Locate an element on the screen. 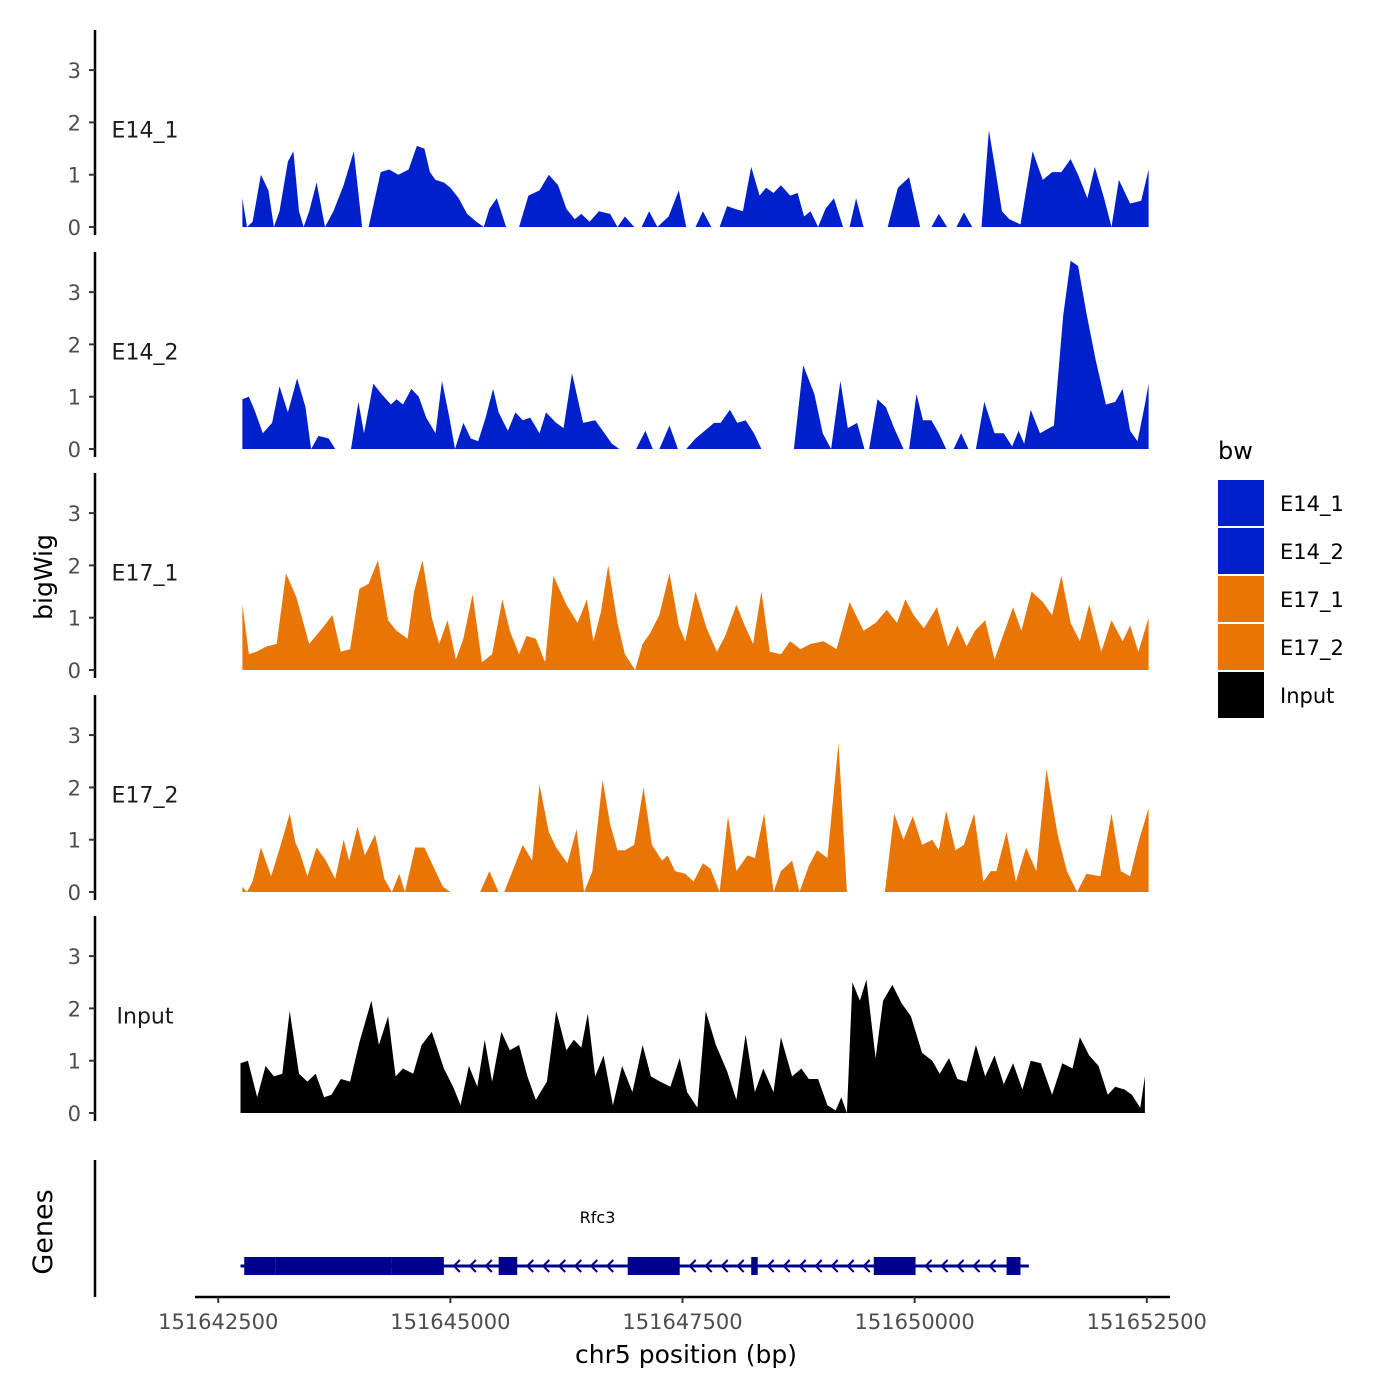 This screenshot has height=1400, width=1400. genes-axis-label: Genes is located at coordinates (43, 1231).